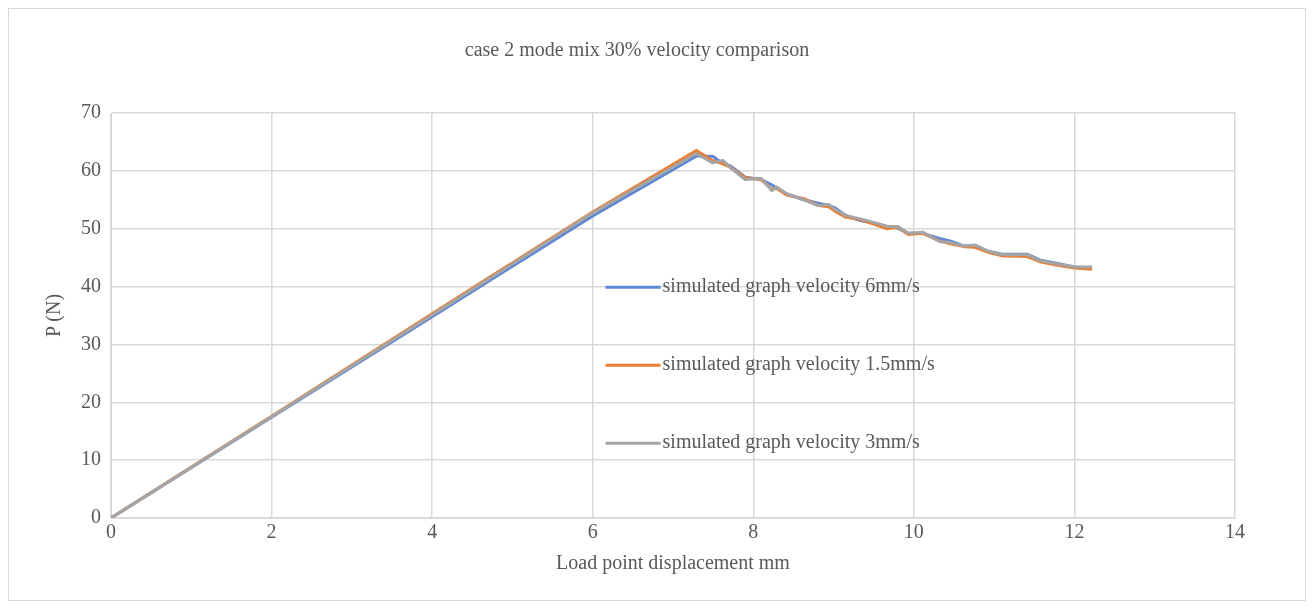 The width and height of the screenshot is (1314, 609). Describe the element at coordinates (1074, 531) in the screenshot. I see `x-tick-label: 12` at that location.